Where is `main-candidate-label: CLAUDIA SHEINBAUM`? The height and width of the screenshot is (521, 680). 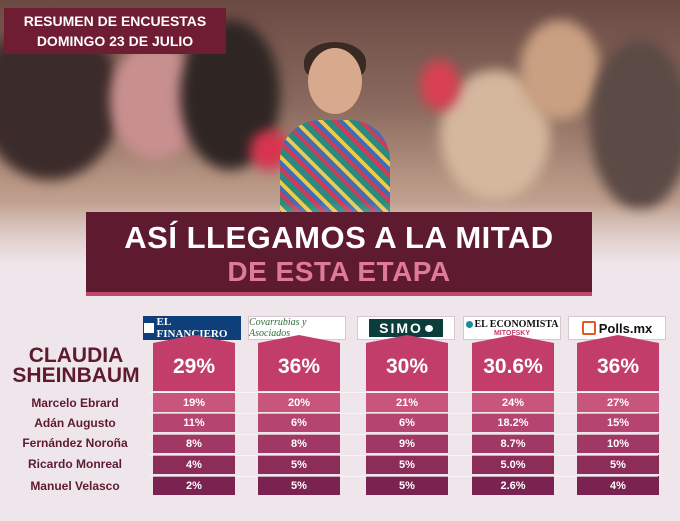 main-candidate-label: CLAUDIA SHEINBAUM is located at coordinates (76, 365).